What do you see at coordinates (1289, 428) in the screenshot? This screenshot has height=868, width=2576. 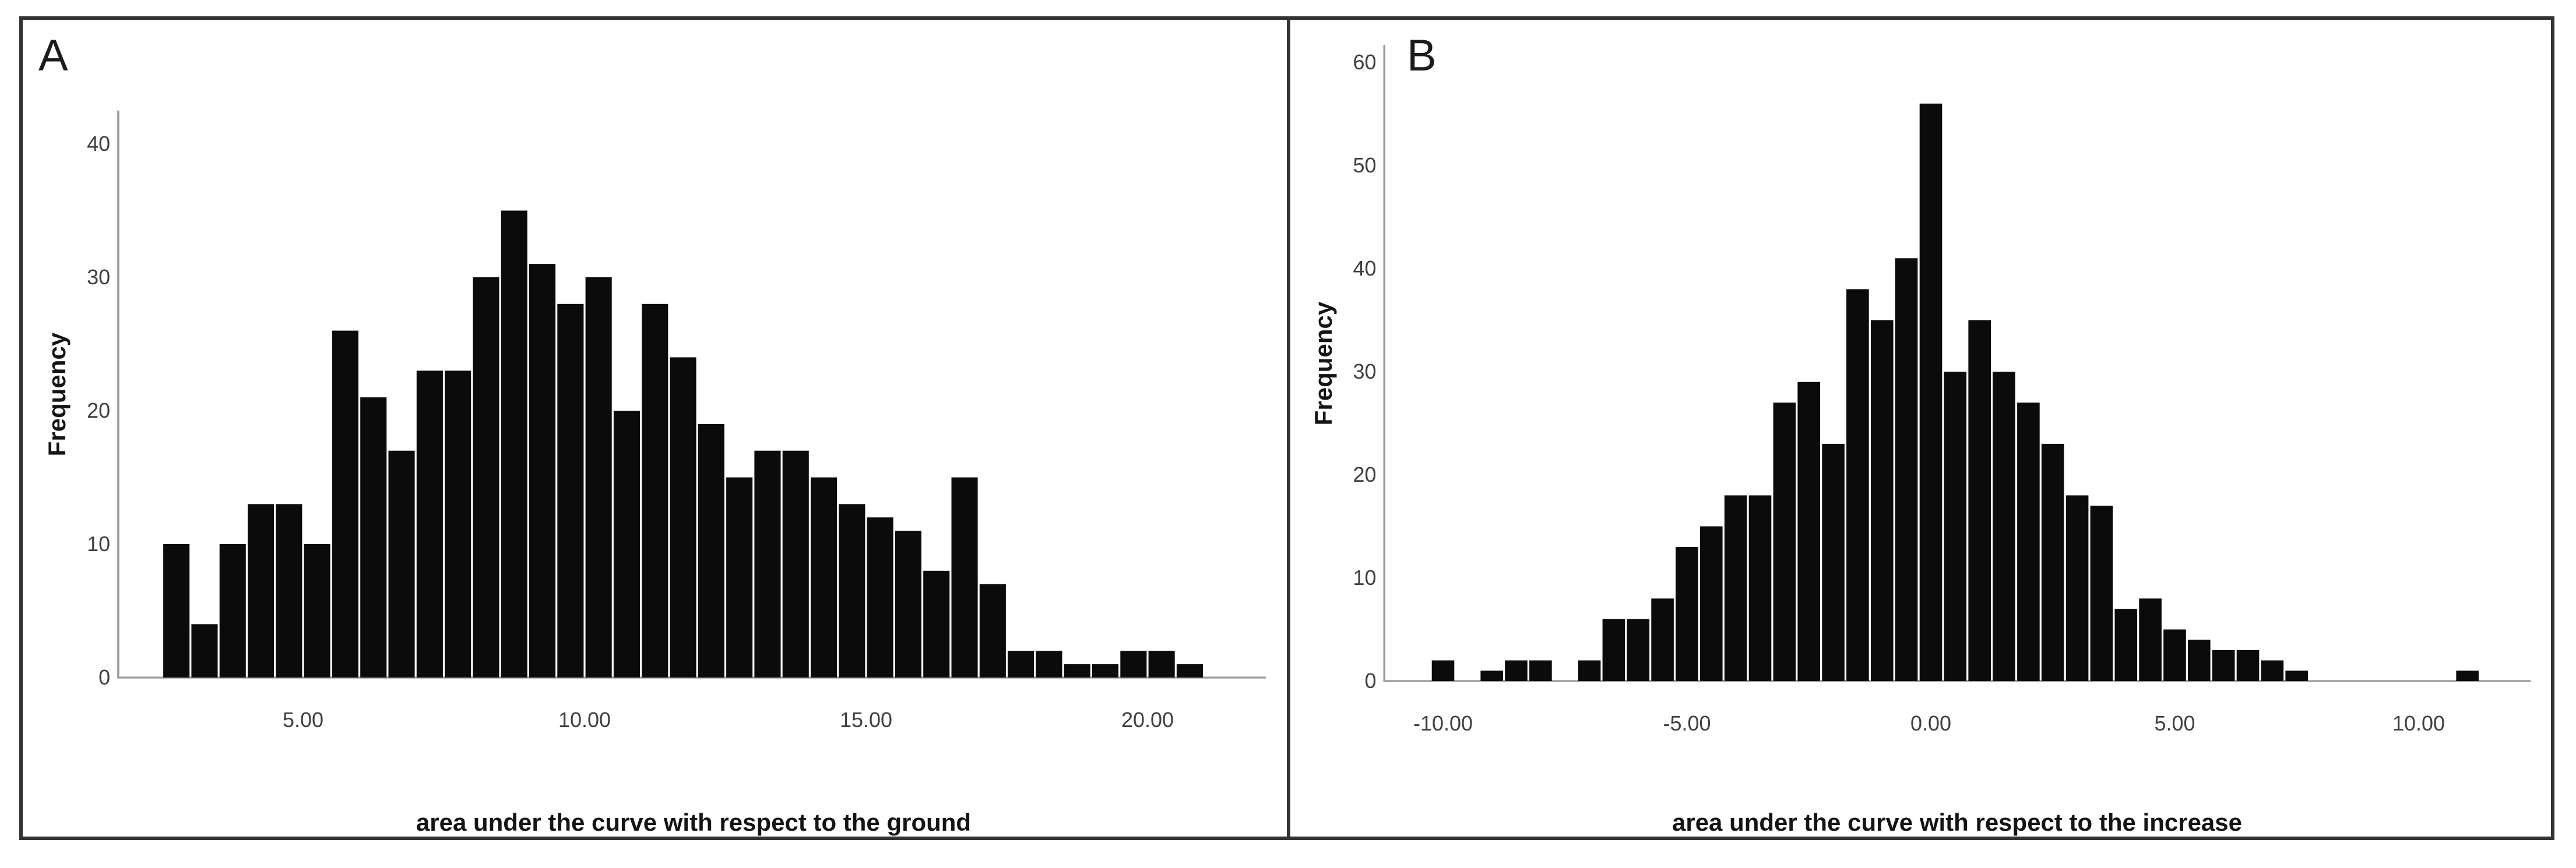 I see `panel-divider` at bounding box center [1289, 428].